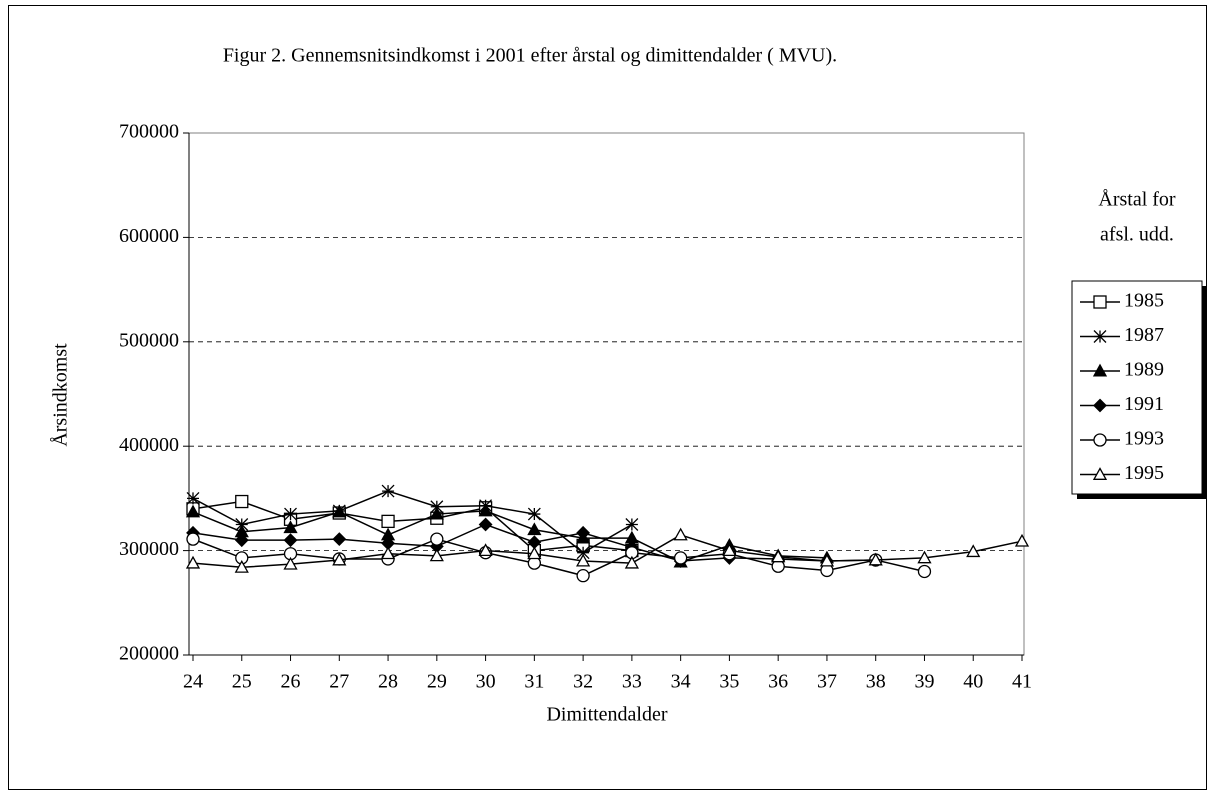  Describe the element at coordinates (1144, 335) in the screenshot. I see `legend-label: 1987` at that location.